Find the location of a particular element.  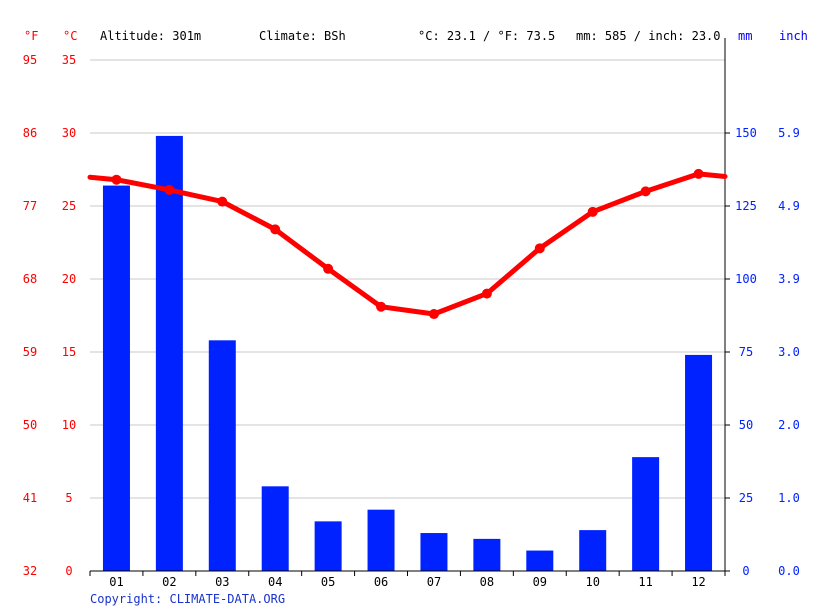

inch-tick-label: 1.0 is located at coordinates (789, 498).